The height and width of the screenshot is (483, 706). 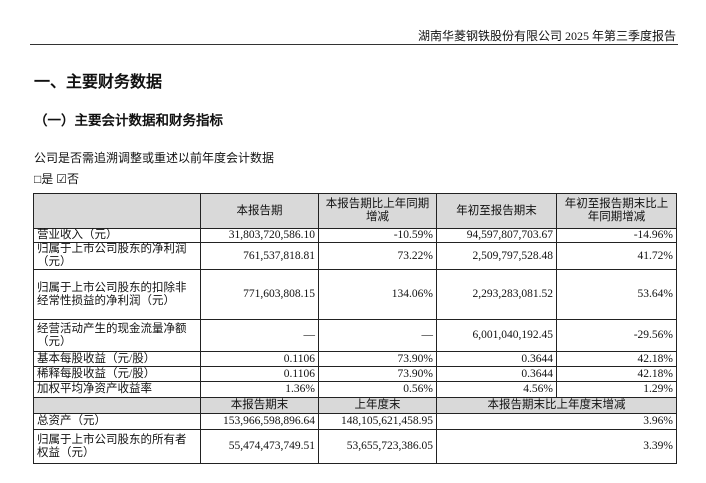 I want to click on table-cell: 53.64%, so click(x=616, y=294).